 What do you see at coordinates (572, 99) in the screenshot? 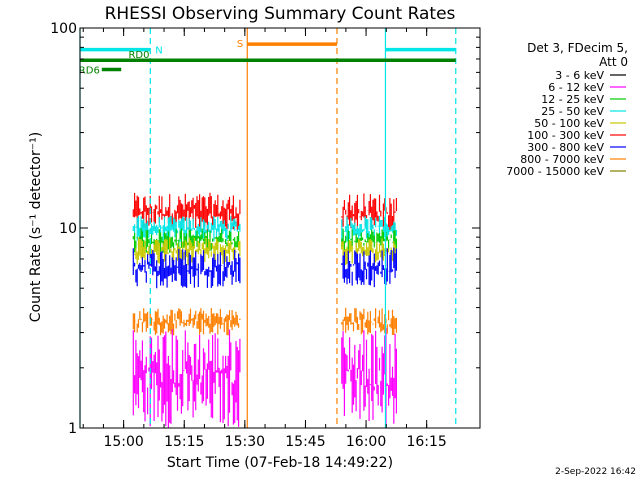
I see `legend-label-3: 12 - 25 keV` at bounding box center [572, 99].